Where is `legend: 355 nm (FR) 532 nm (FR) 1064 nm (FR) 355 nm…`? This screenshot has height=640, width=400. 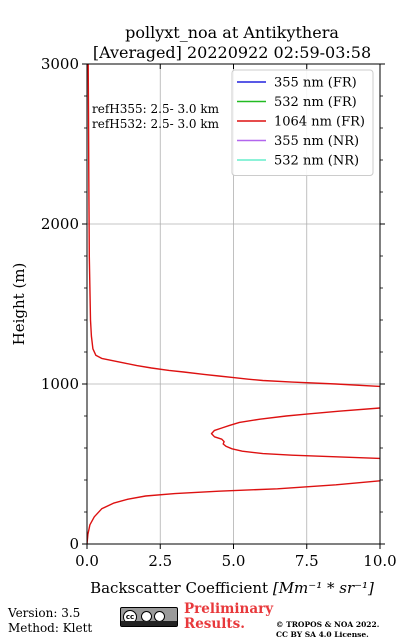
legend: 355 nm (FR) 532 nm (FR) 1064 nm (FR) 355 nm… is located at coordinates (302, 122).